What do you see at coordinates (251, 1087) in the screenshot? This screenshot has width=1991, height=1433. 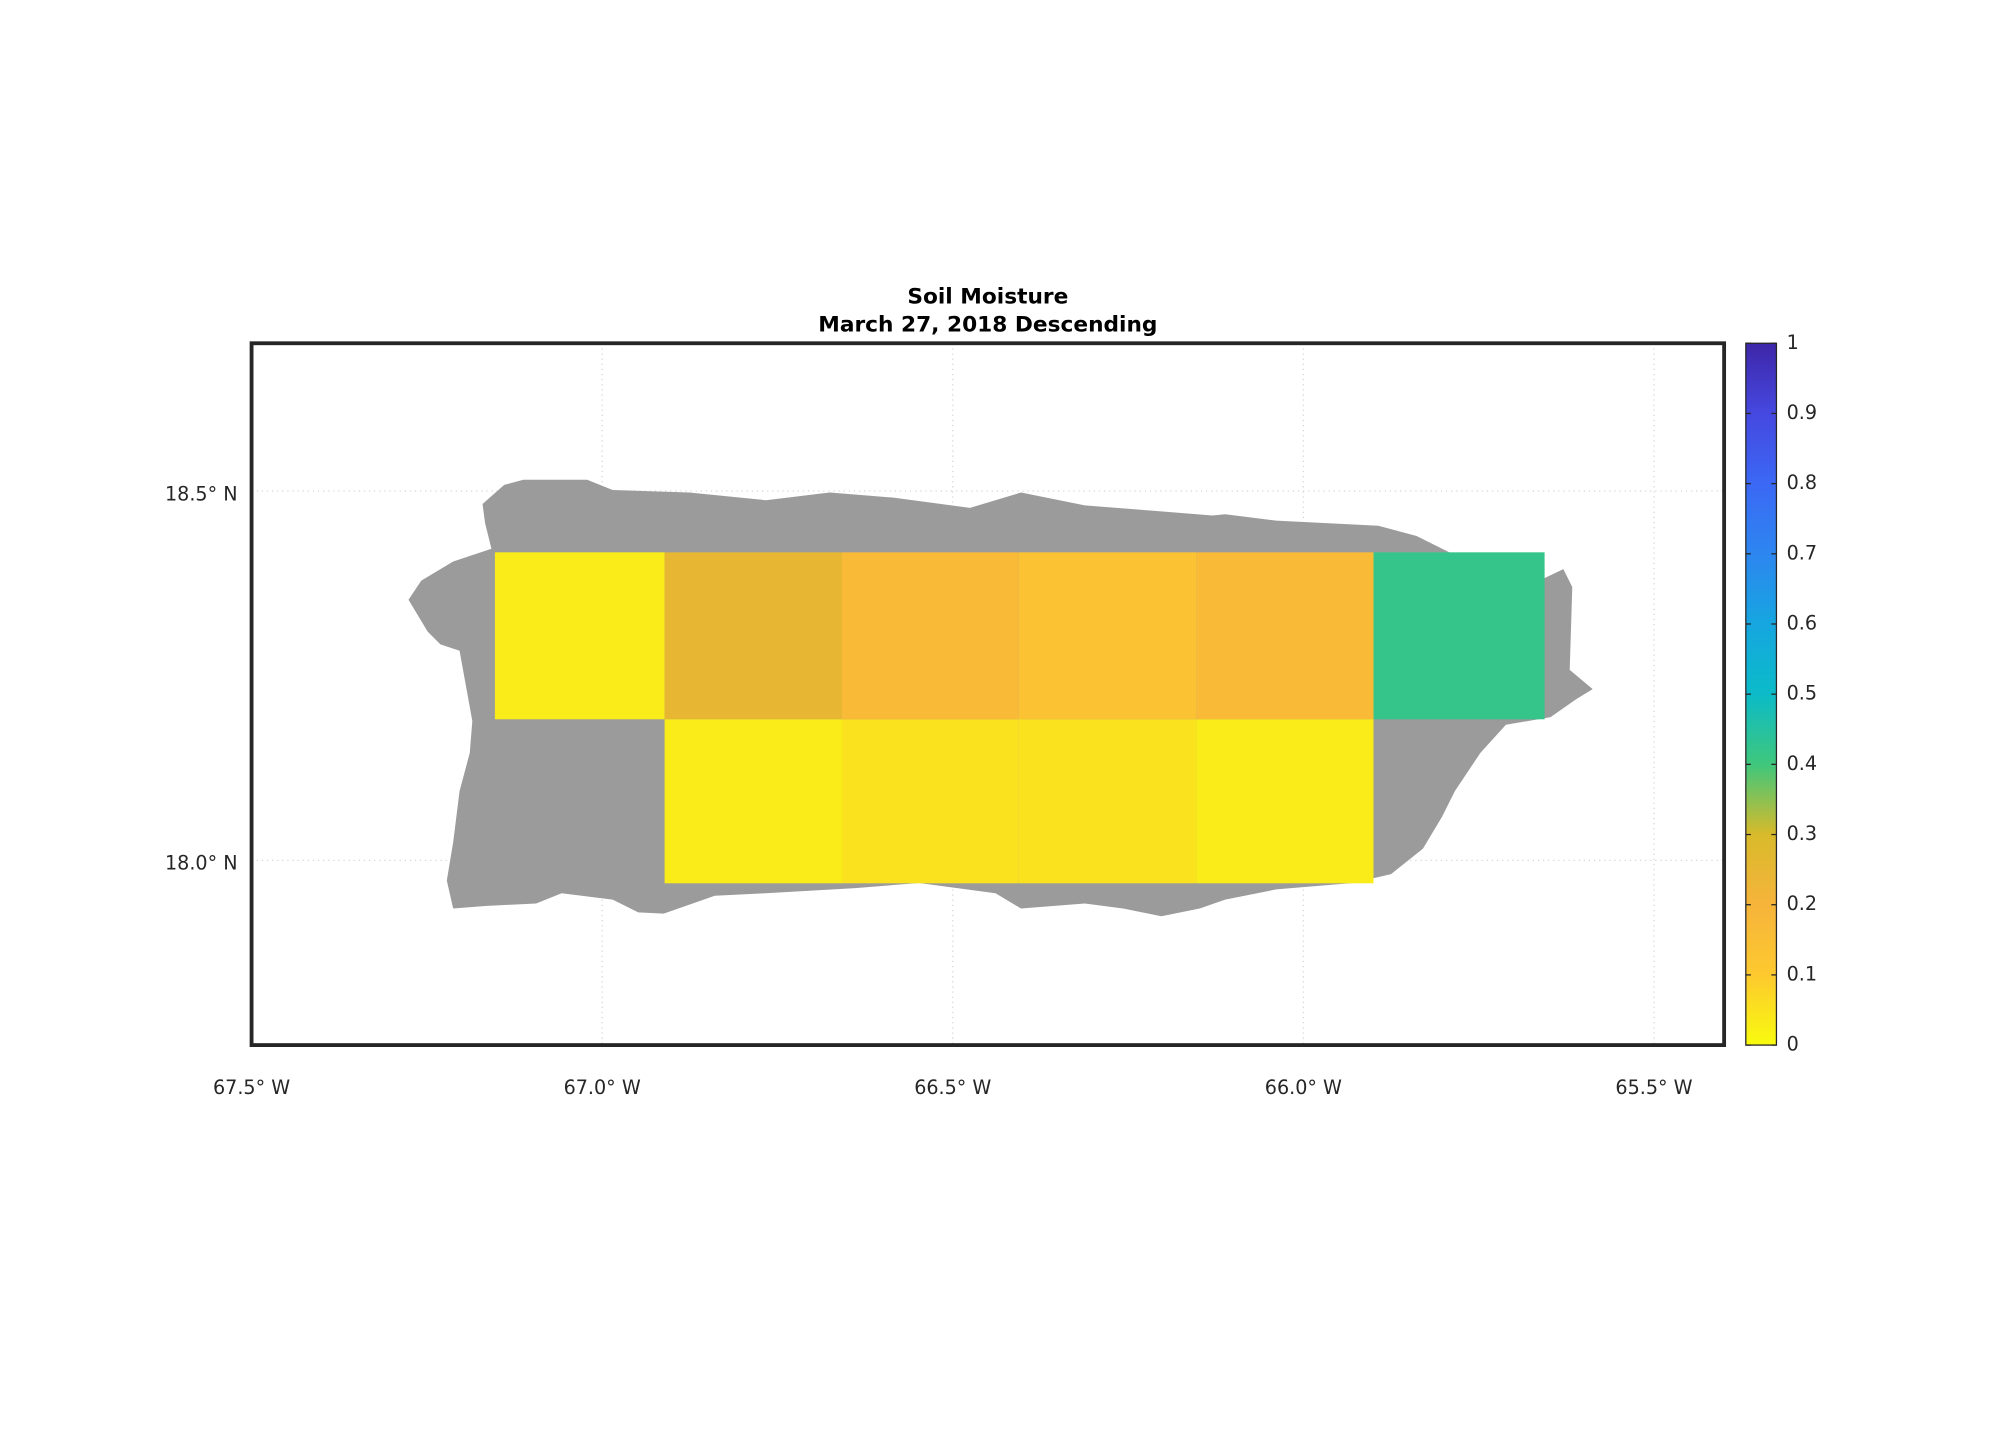 I see `x-tick-label: 67.5° W` at bounding box center [251, 1087].